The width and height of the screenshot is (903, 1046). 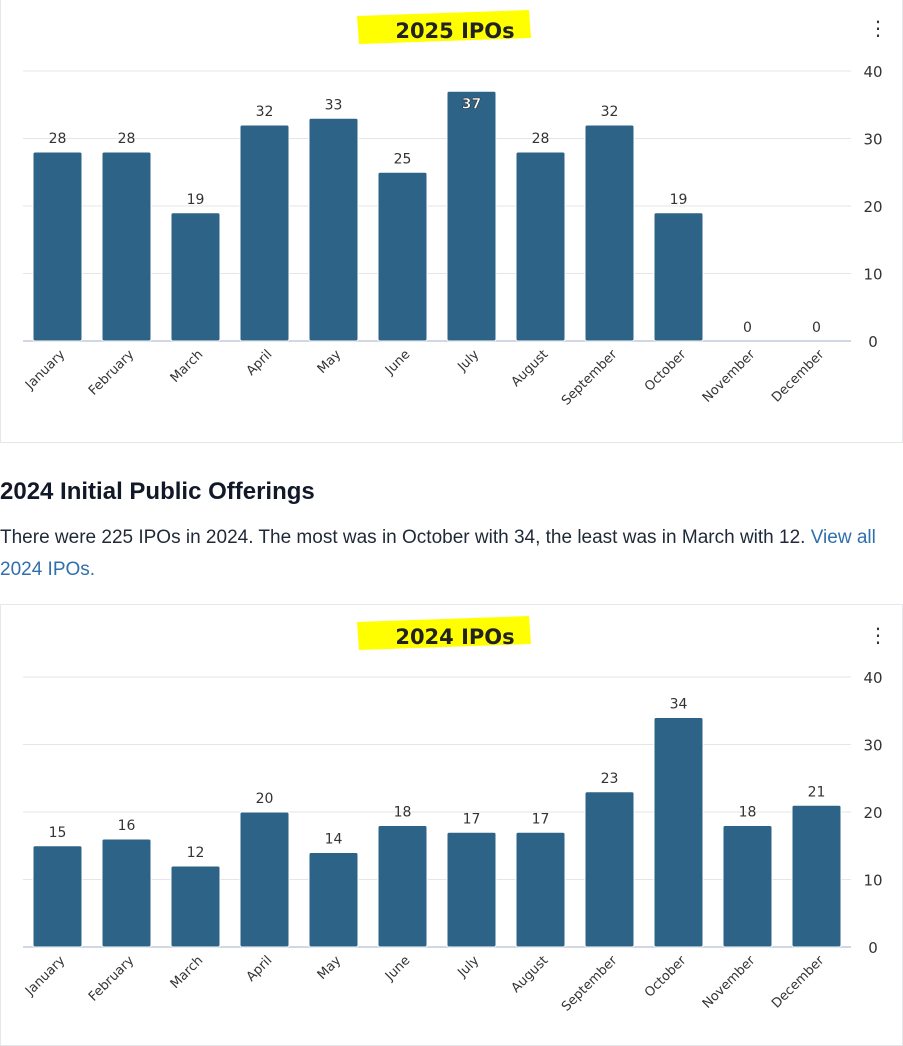 What do you see at coordinates (265, 799) in the screenshot?
I see `data-label: 20` at bounding box center [265, 799].